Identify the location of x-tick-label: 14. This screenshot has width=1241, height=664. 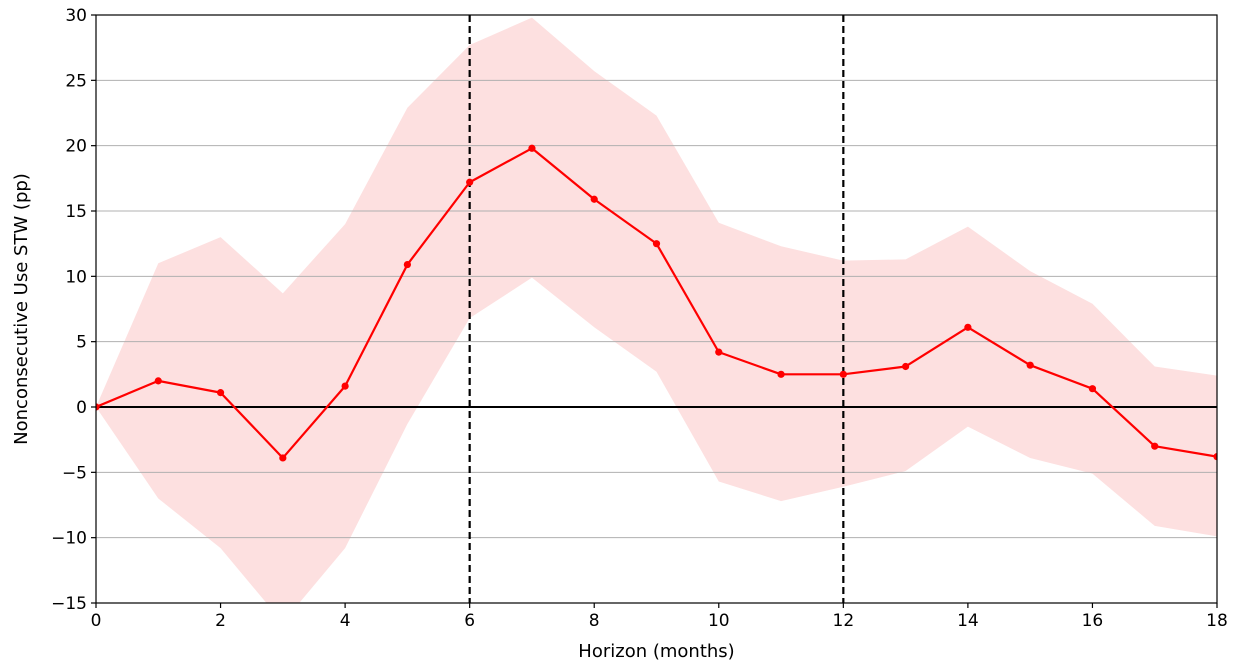
(968, 621).